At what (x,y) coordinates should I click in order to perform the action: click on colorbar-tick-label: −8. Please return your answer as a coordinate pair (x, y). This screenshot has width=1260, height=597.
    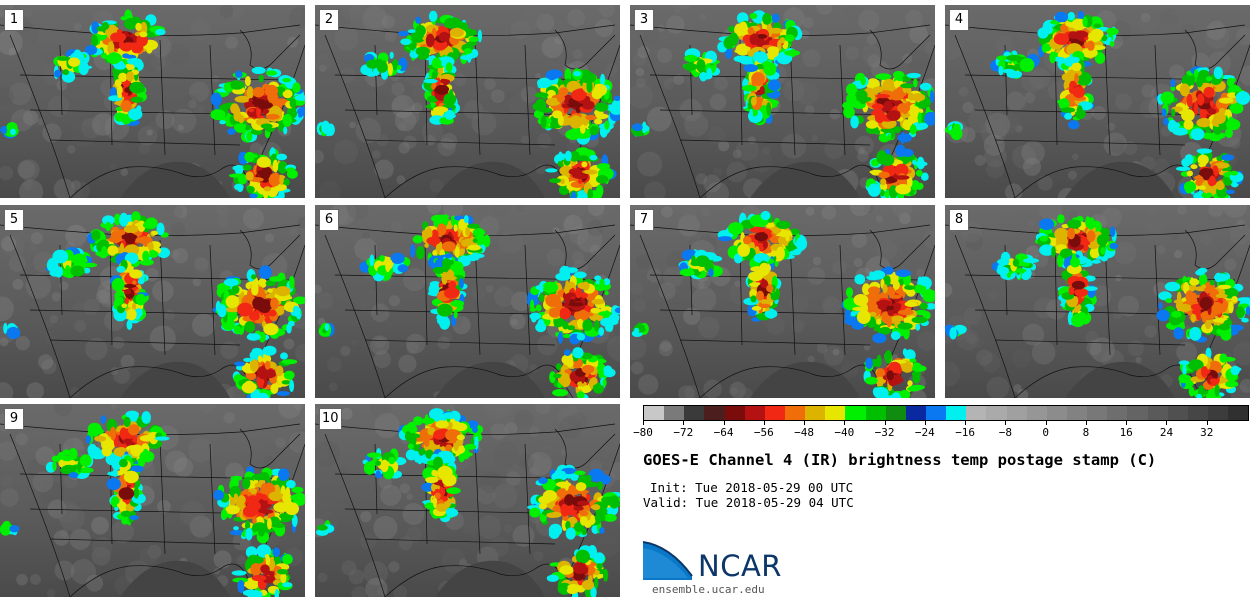
    Looking at the image, I should click on (1005, 432).